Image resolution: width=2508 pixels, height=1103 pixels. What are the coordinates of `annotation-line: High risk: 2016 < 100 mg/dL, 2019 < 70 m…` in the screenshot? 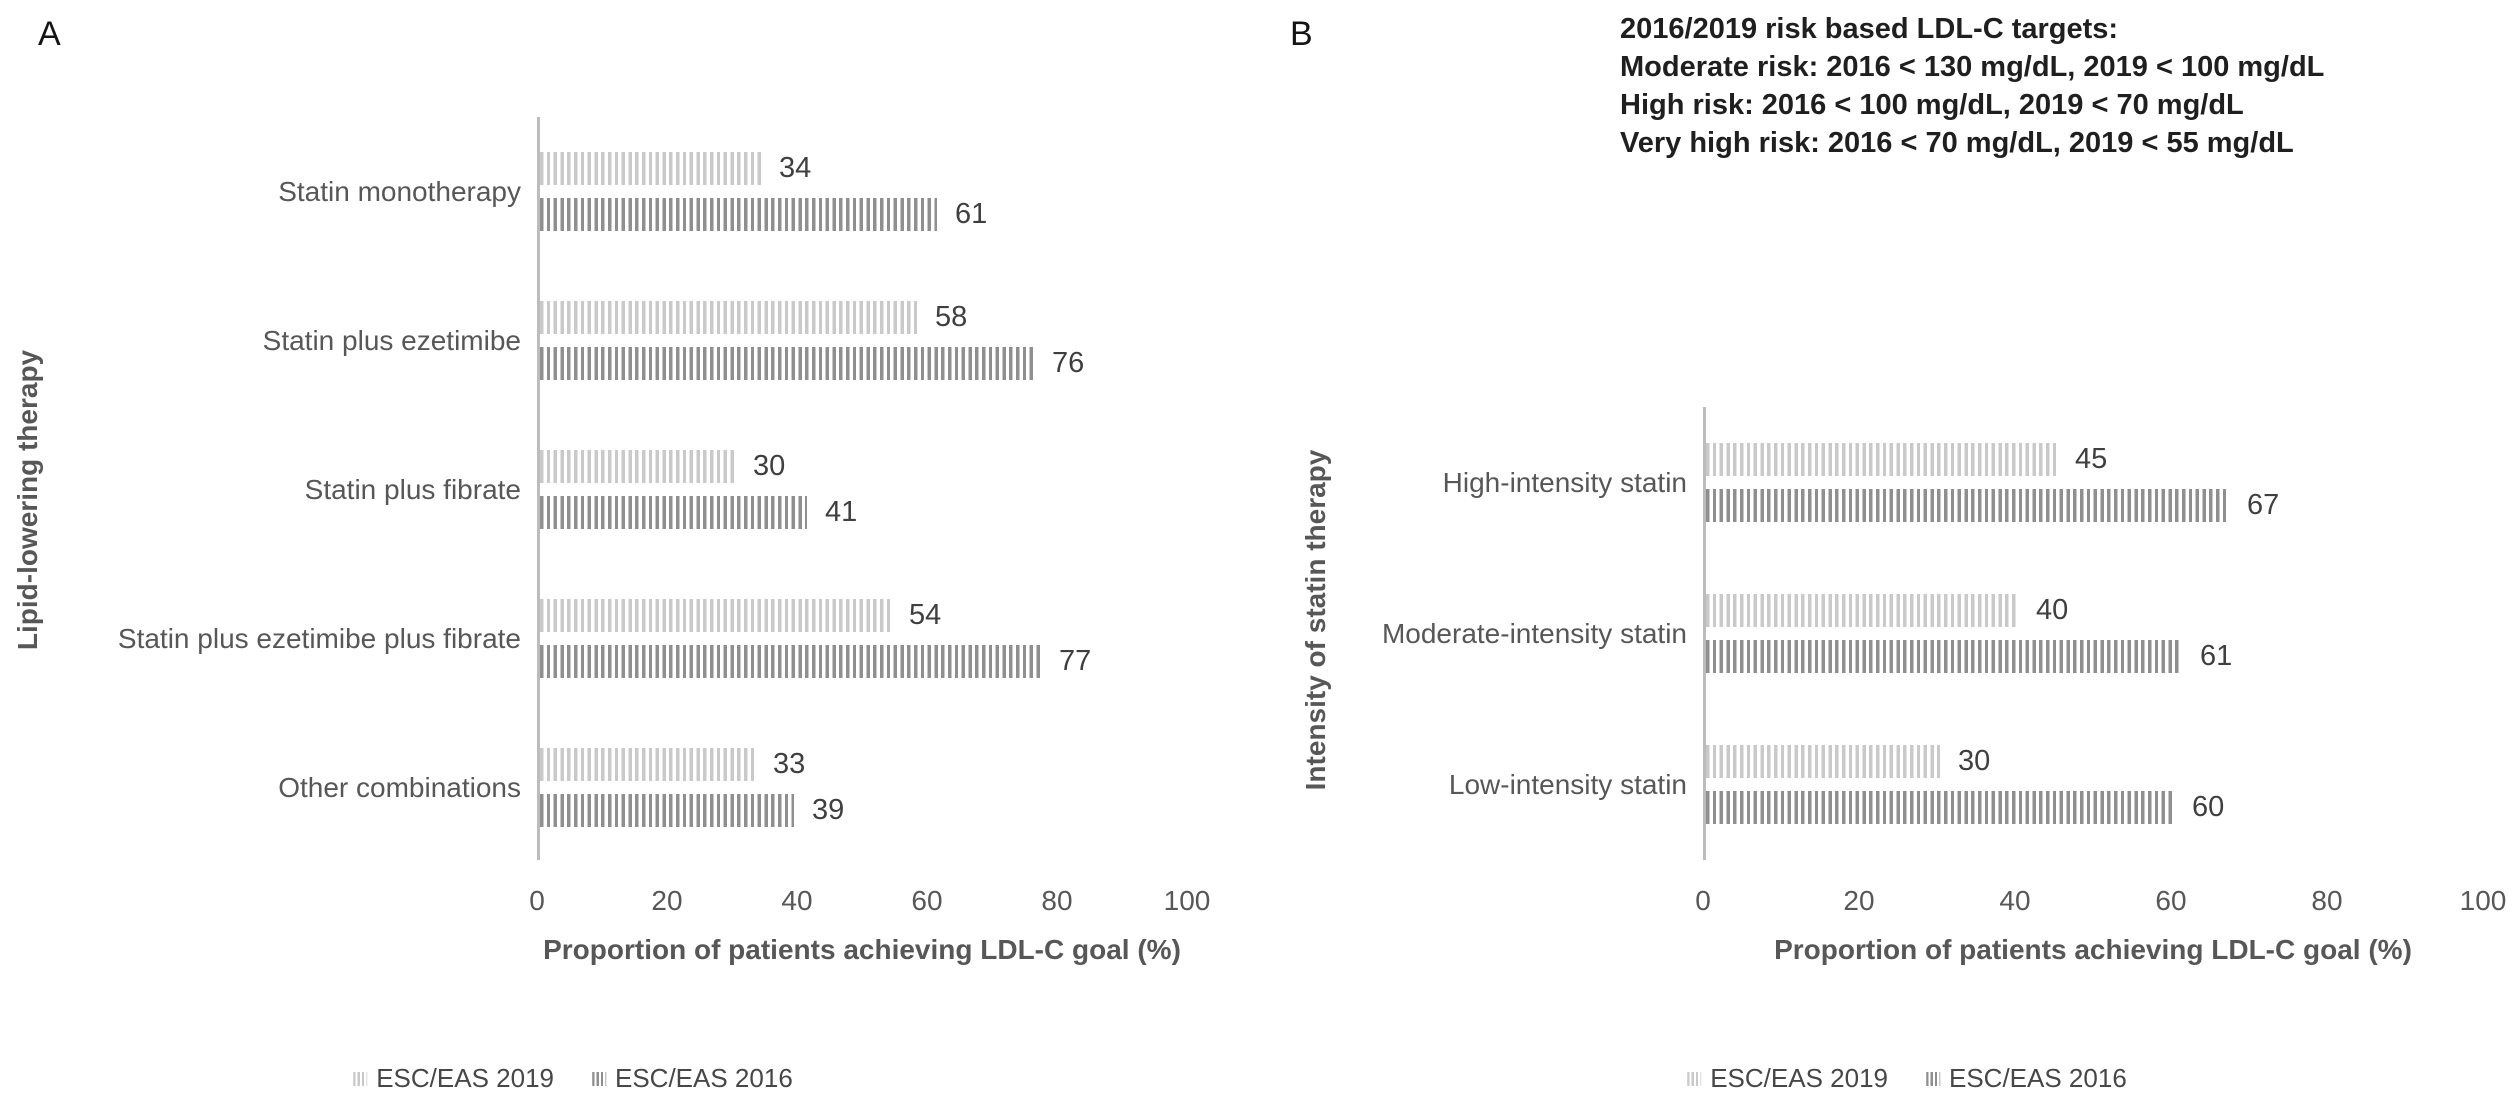 It's located at (1932, 105).